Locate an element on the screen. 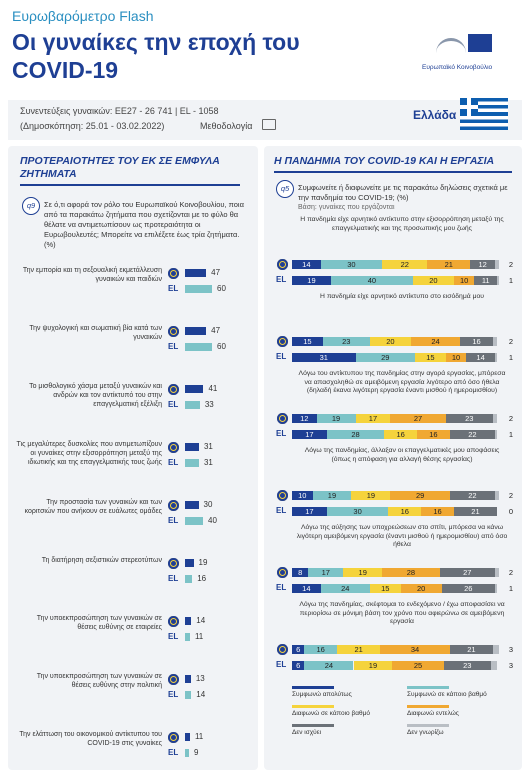  question-badge: q5 is located at coordinates (285, 189).